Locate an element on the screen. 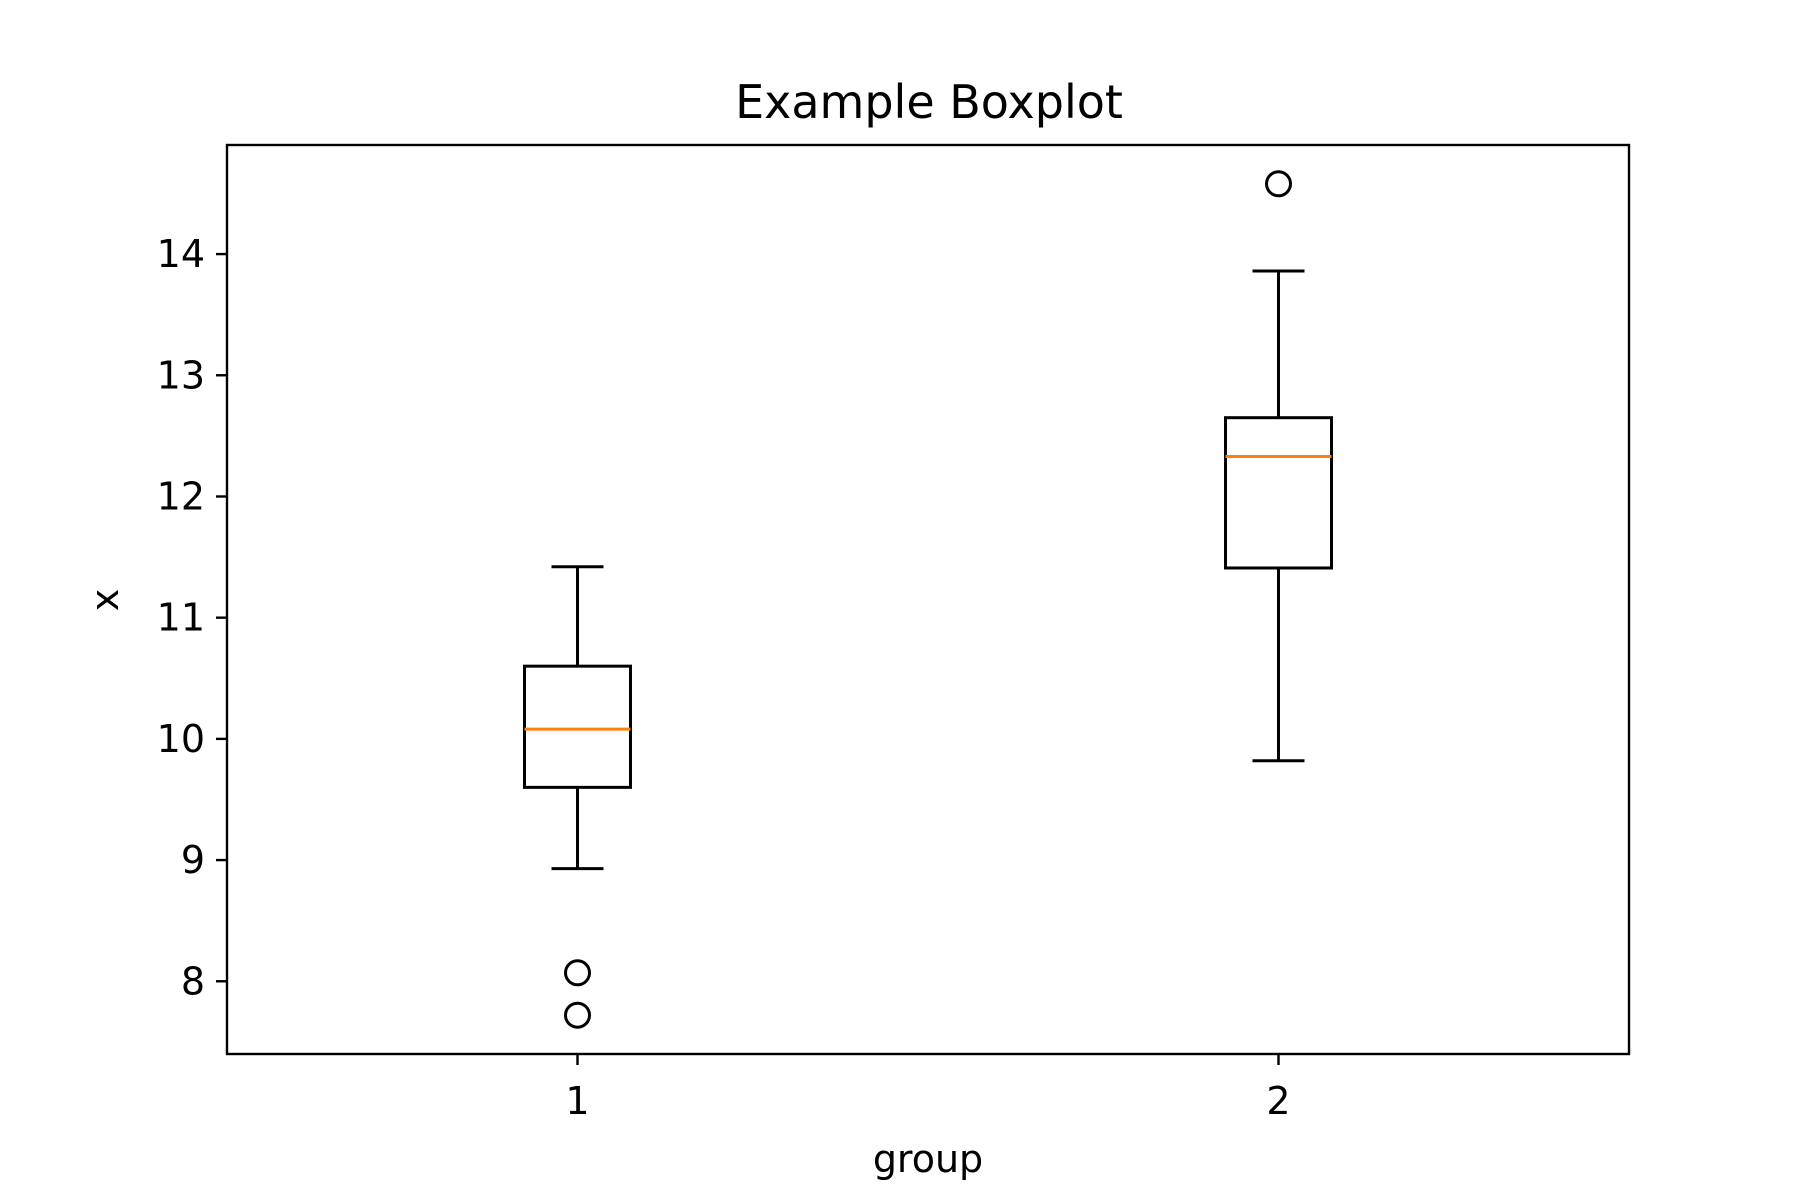 The height and width of the screenshot is (1200, 1800). chart-title: Example Boxplot is located at coordinates (929, 102).